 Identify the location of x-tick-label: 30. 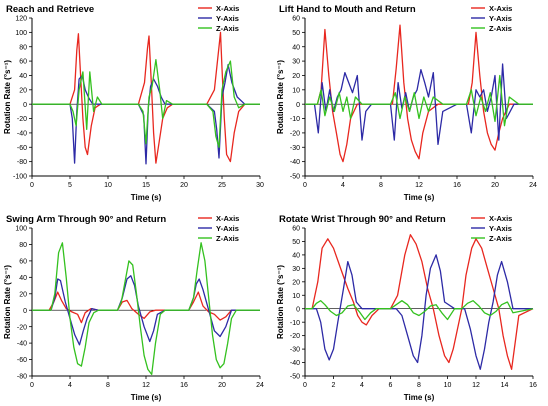
(260, 185).